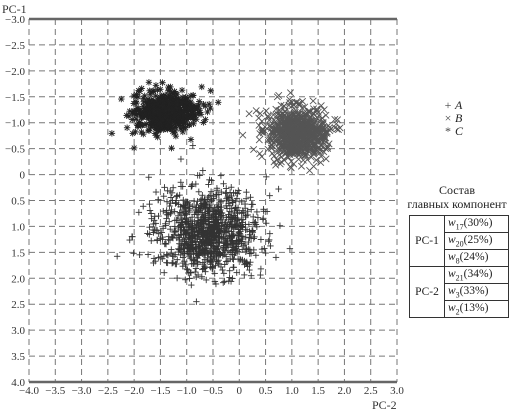 This screenshot has width=518, height=412. I want to click on composition-title-line2: главных компонент, so click(457, 204).